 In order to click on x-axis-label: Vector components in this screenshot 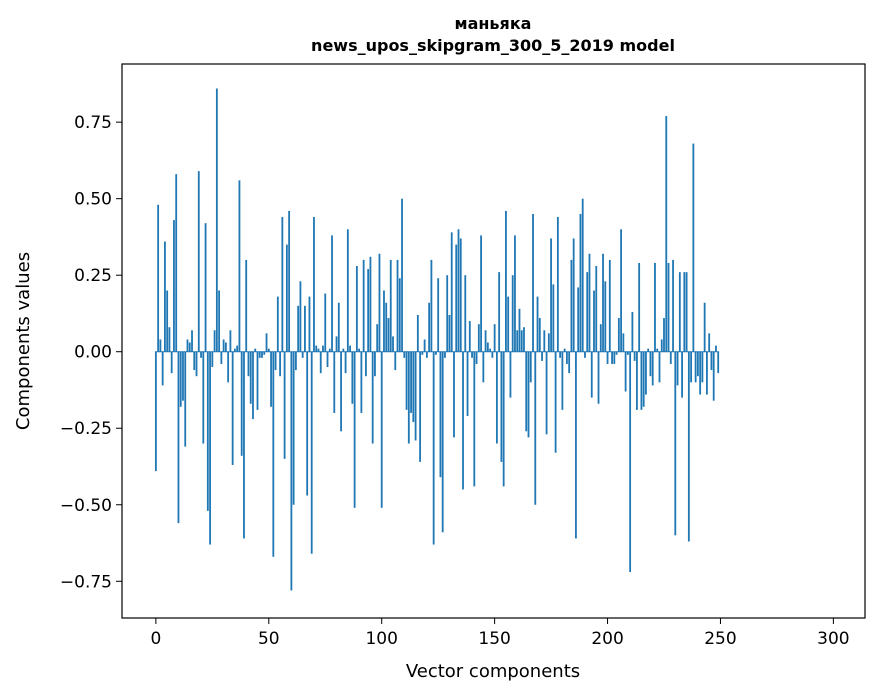, I will do `click(493, 671)`.